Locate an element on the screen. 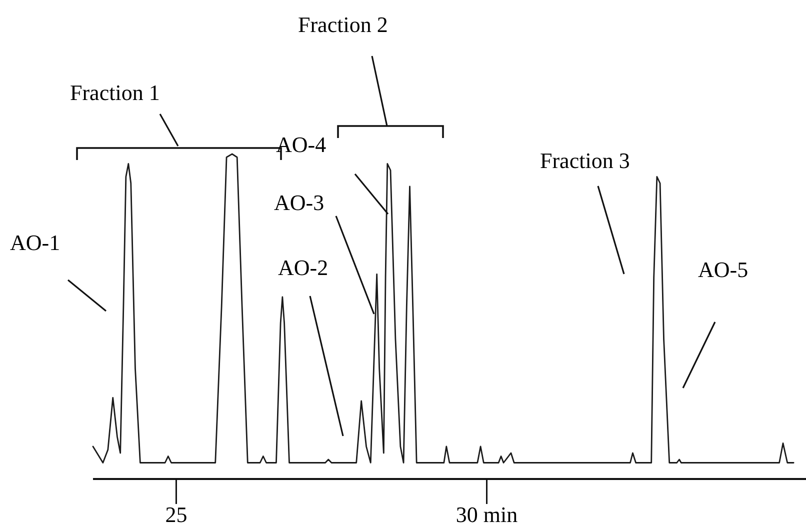  annotation: AO-4 is located at coordinates (301, 144).